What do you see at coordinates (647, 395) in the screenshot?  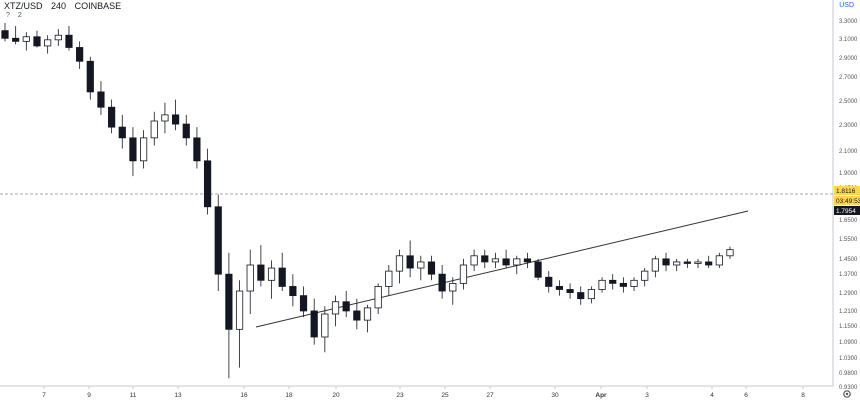 I see `time-tick-label: 3` at bounding box center [647, 395].